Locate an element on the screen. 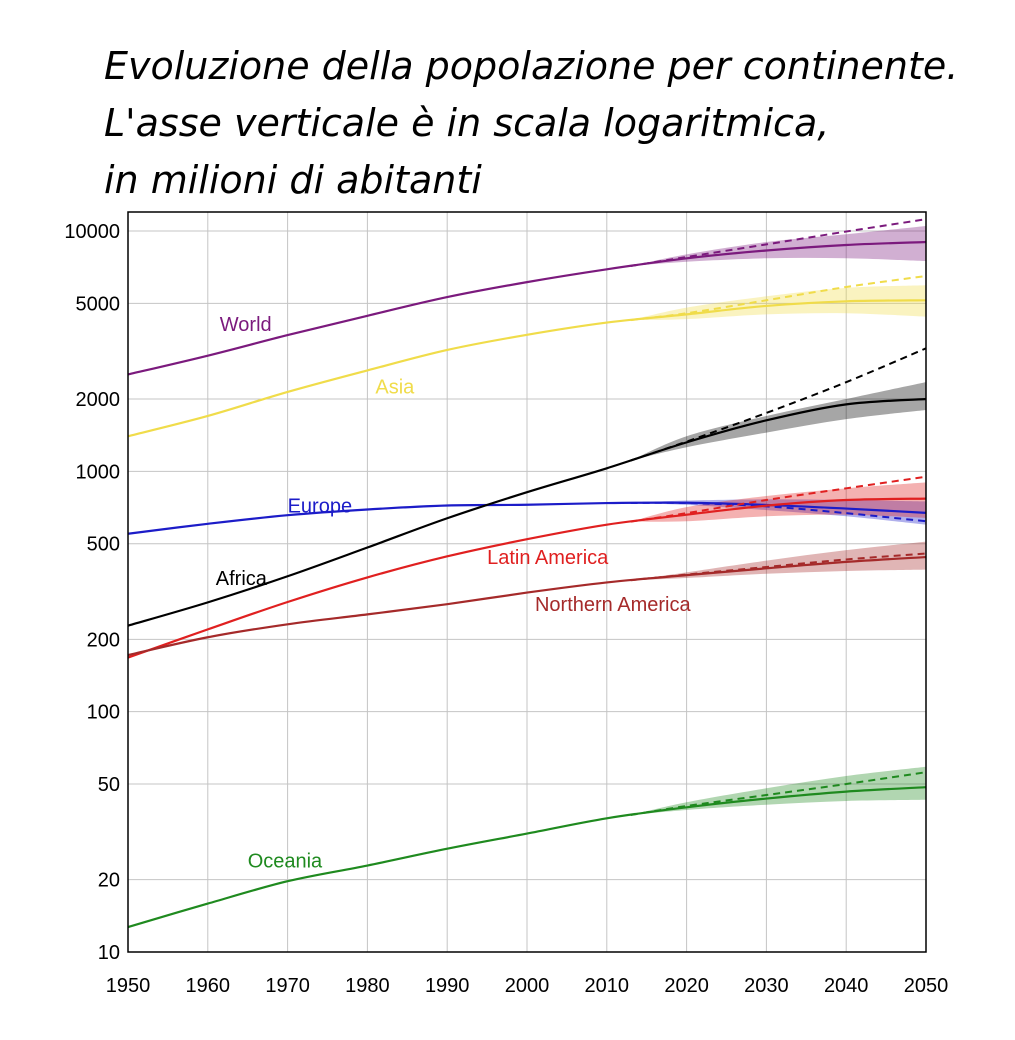 The height and width of the screenshot is (1040, 1015). africa-projection-band is located at coordinates (778, 421).